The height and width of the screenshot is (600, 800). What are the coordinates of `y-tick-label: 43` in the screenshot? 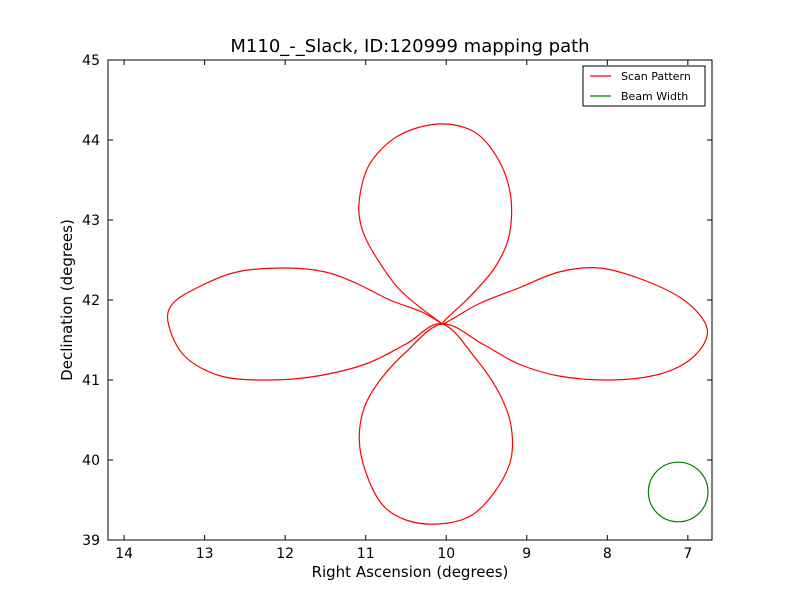 It's located at (91, 221).